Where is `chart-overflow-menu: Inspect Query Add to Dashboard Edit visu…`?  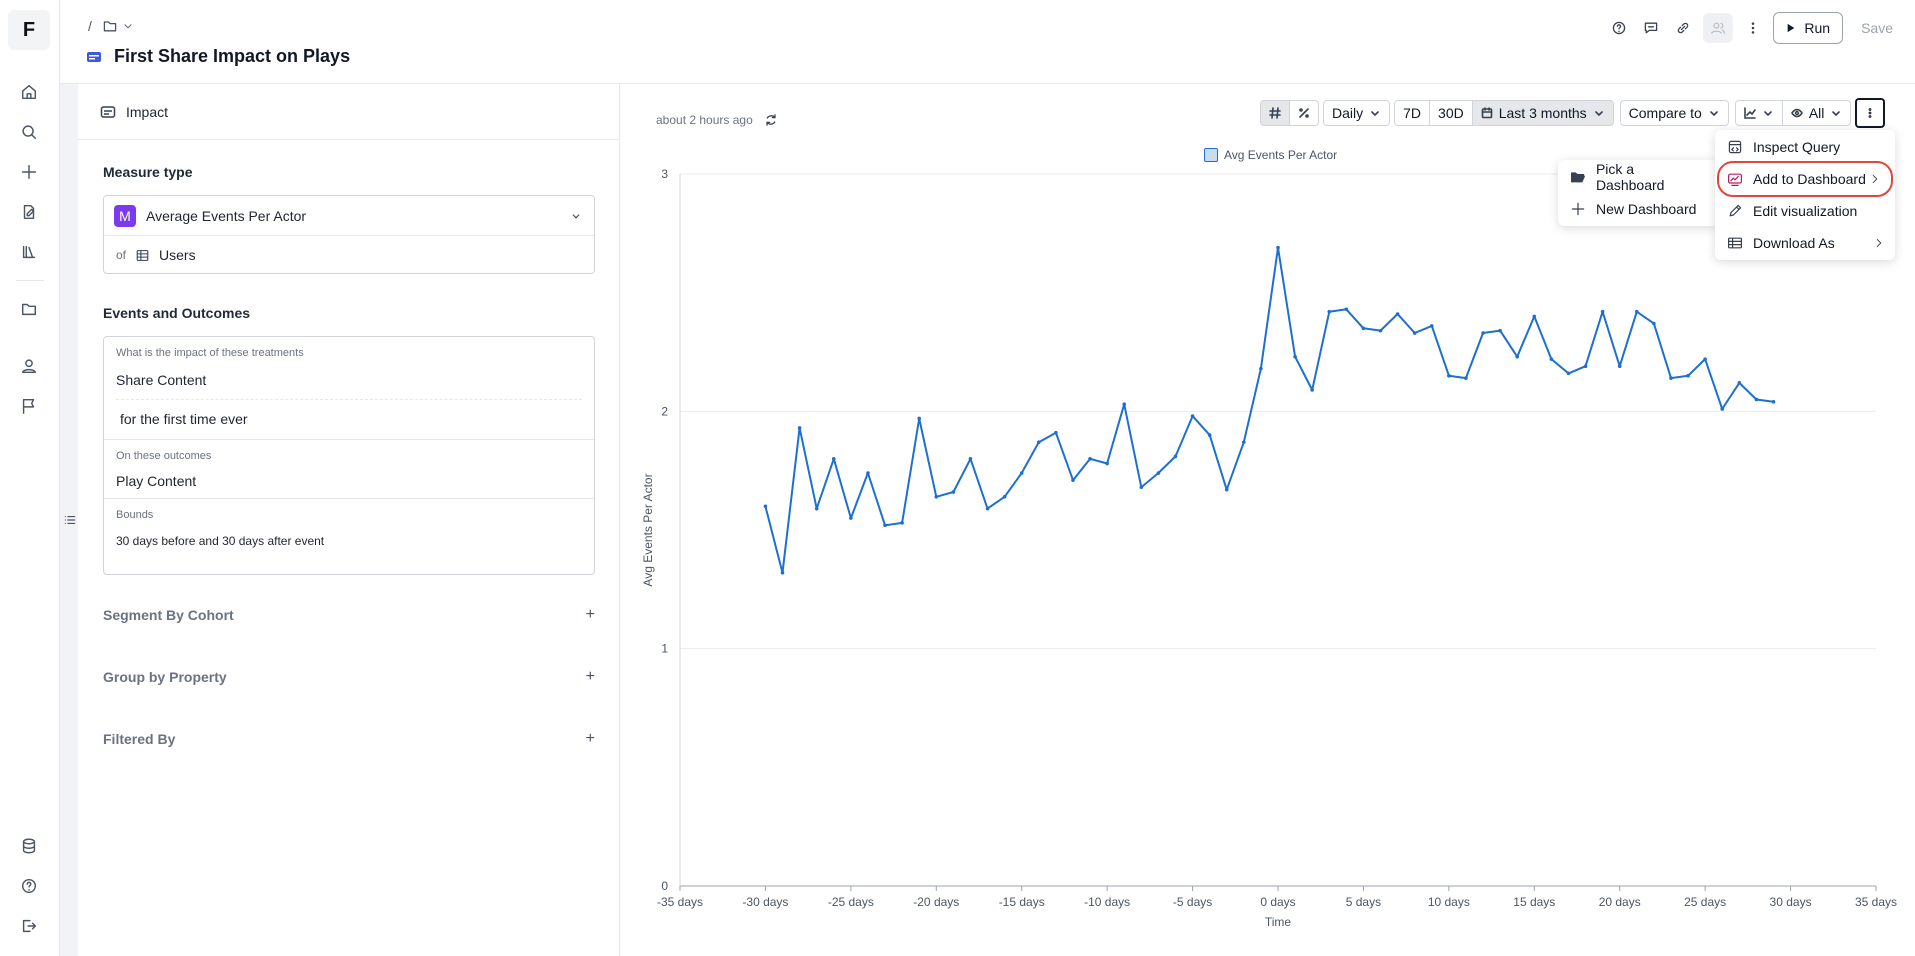 chart-overflow-menu: Inspect Query Add to Dashboard Edit visu… is located at coordinates (1805, 195).